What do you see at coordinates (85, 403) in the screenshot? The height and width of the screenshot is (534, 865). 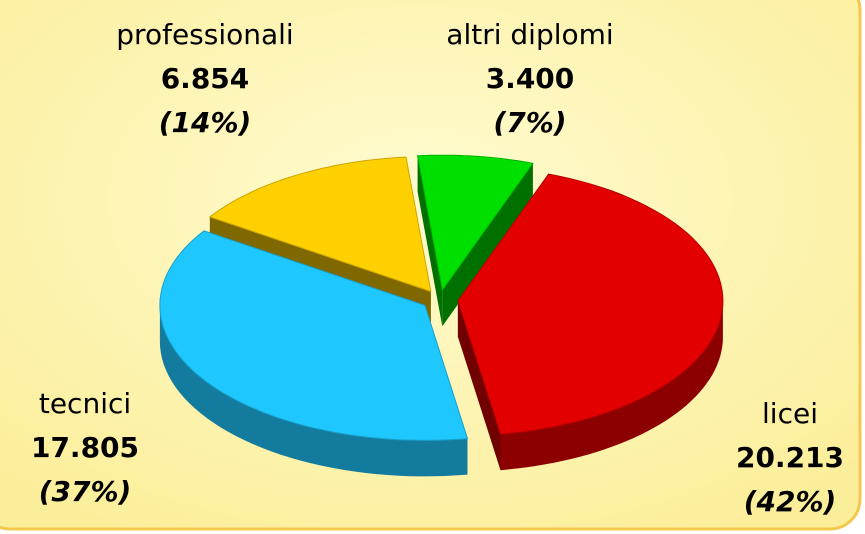 I see `category-label: tecnici` at bounding box center [85, 403].